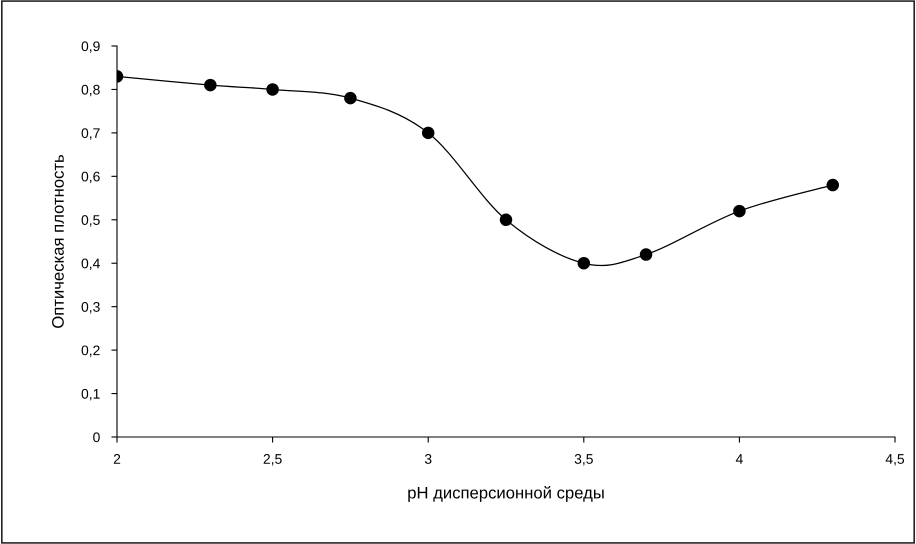 This screenshot has height=544, width=916. I want to click on y-tick-label: 0, so click(96, 437).